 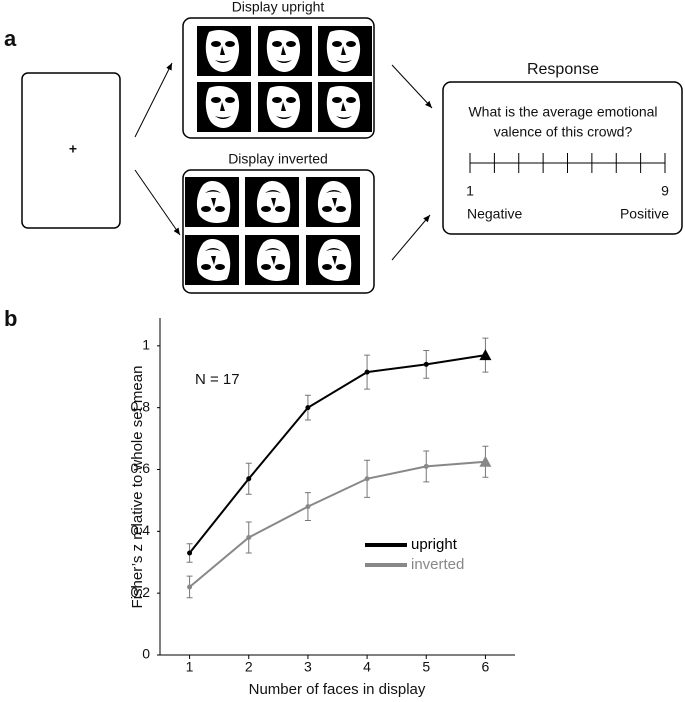 What do you see at coordinates (217, 379) in the screenshot?
I see `annotation: N = 17` at bounding box center [217, 379].